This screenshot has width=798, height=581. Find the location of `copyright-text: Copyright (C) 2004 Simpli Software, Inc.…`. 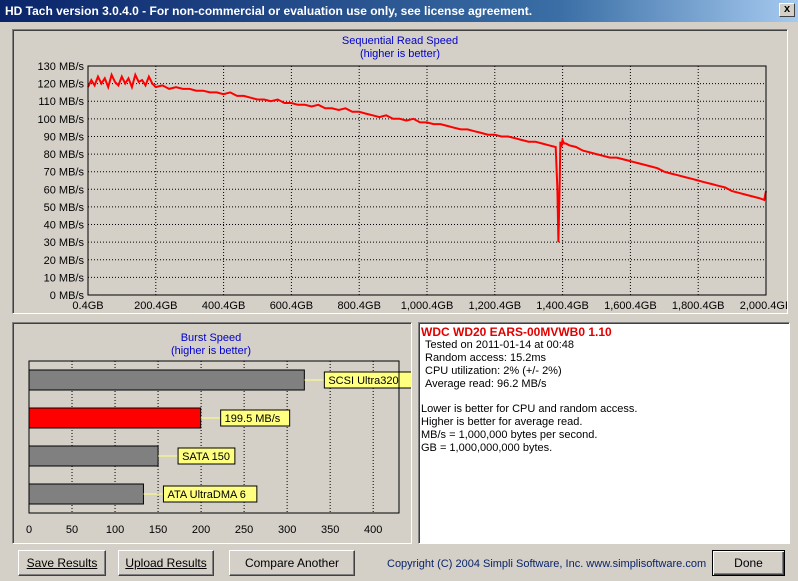

copyright-text: Copyright (C) 2004 Simpli Software, Inc.… is located at coordinates (547, 564).